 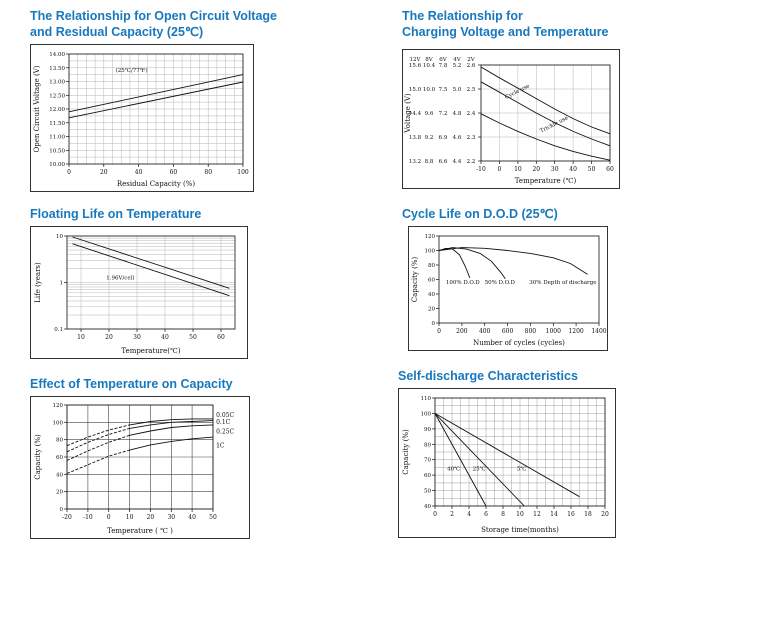 I want to click on svg-text: 0.1C, so click(x=223, y=422).